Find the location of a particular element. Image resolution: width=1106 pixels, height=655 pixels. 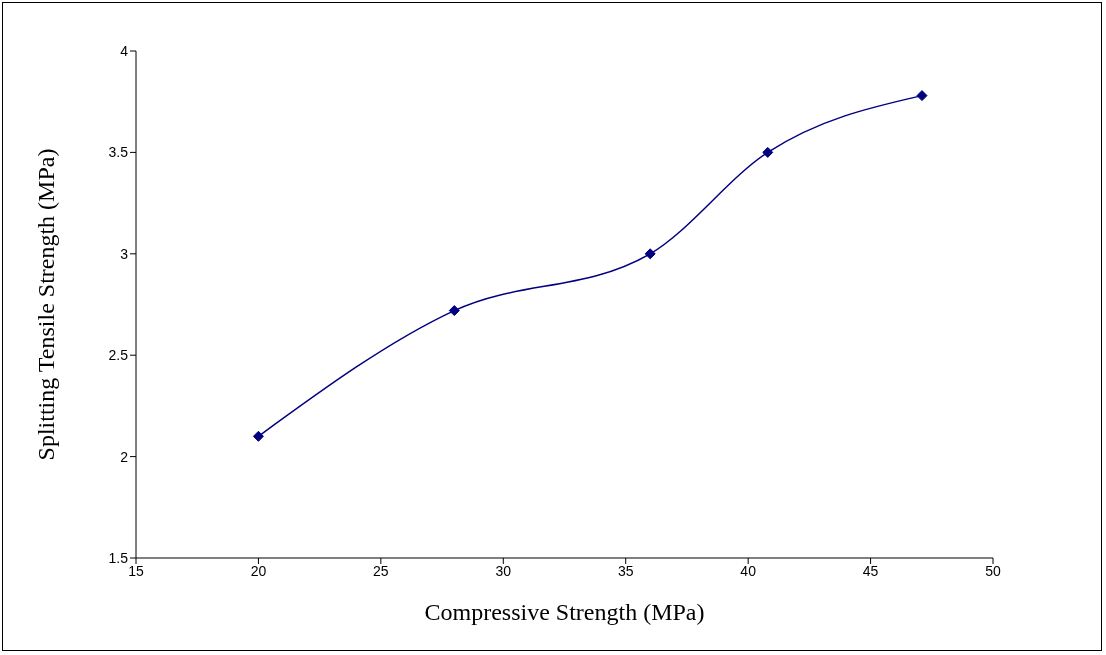

x-tick-label: 20 is located at coordinates (258, 570).